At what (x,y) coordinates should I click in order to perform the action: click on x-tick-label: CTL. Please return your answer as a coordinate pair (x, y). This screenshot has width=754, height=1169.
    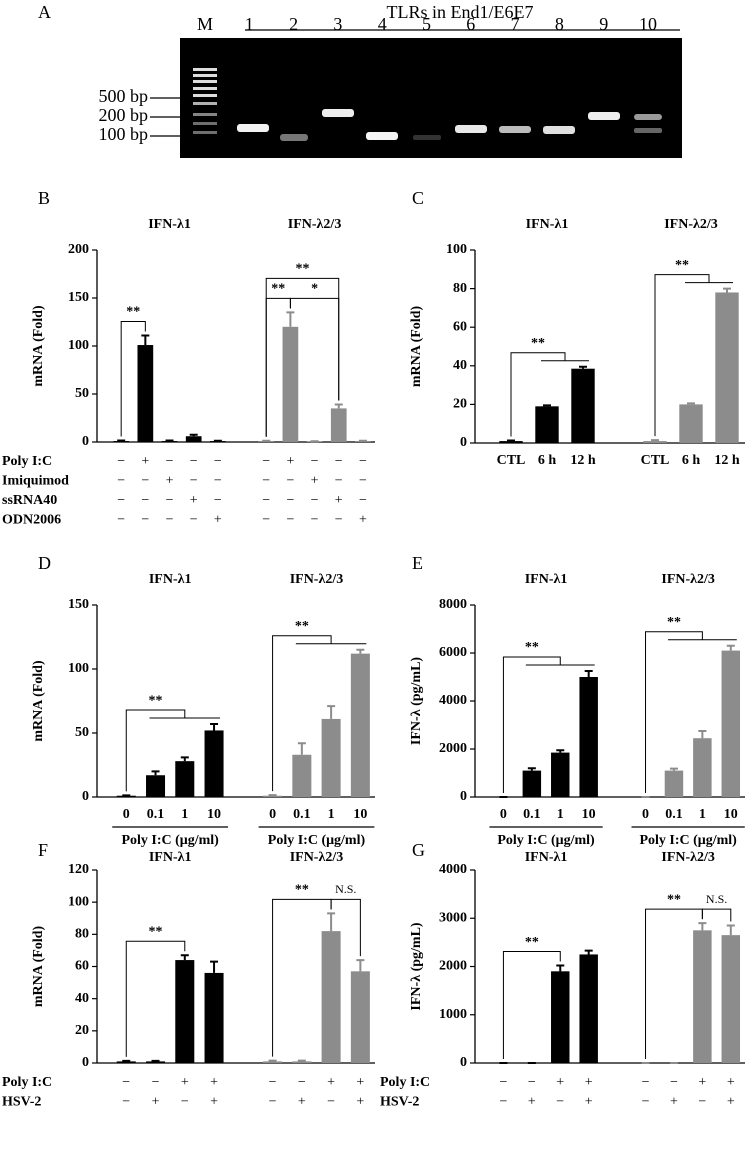
    Looking at the image, I should click on (655, 460).